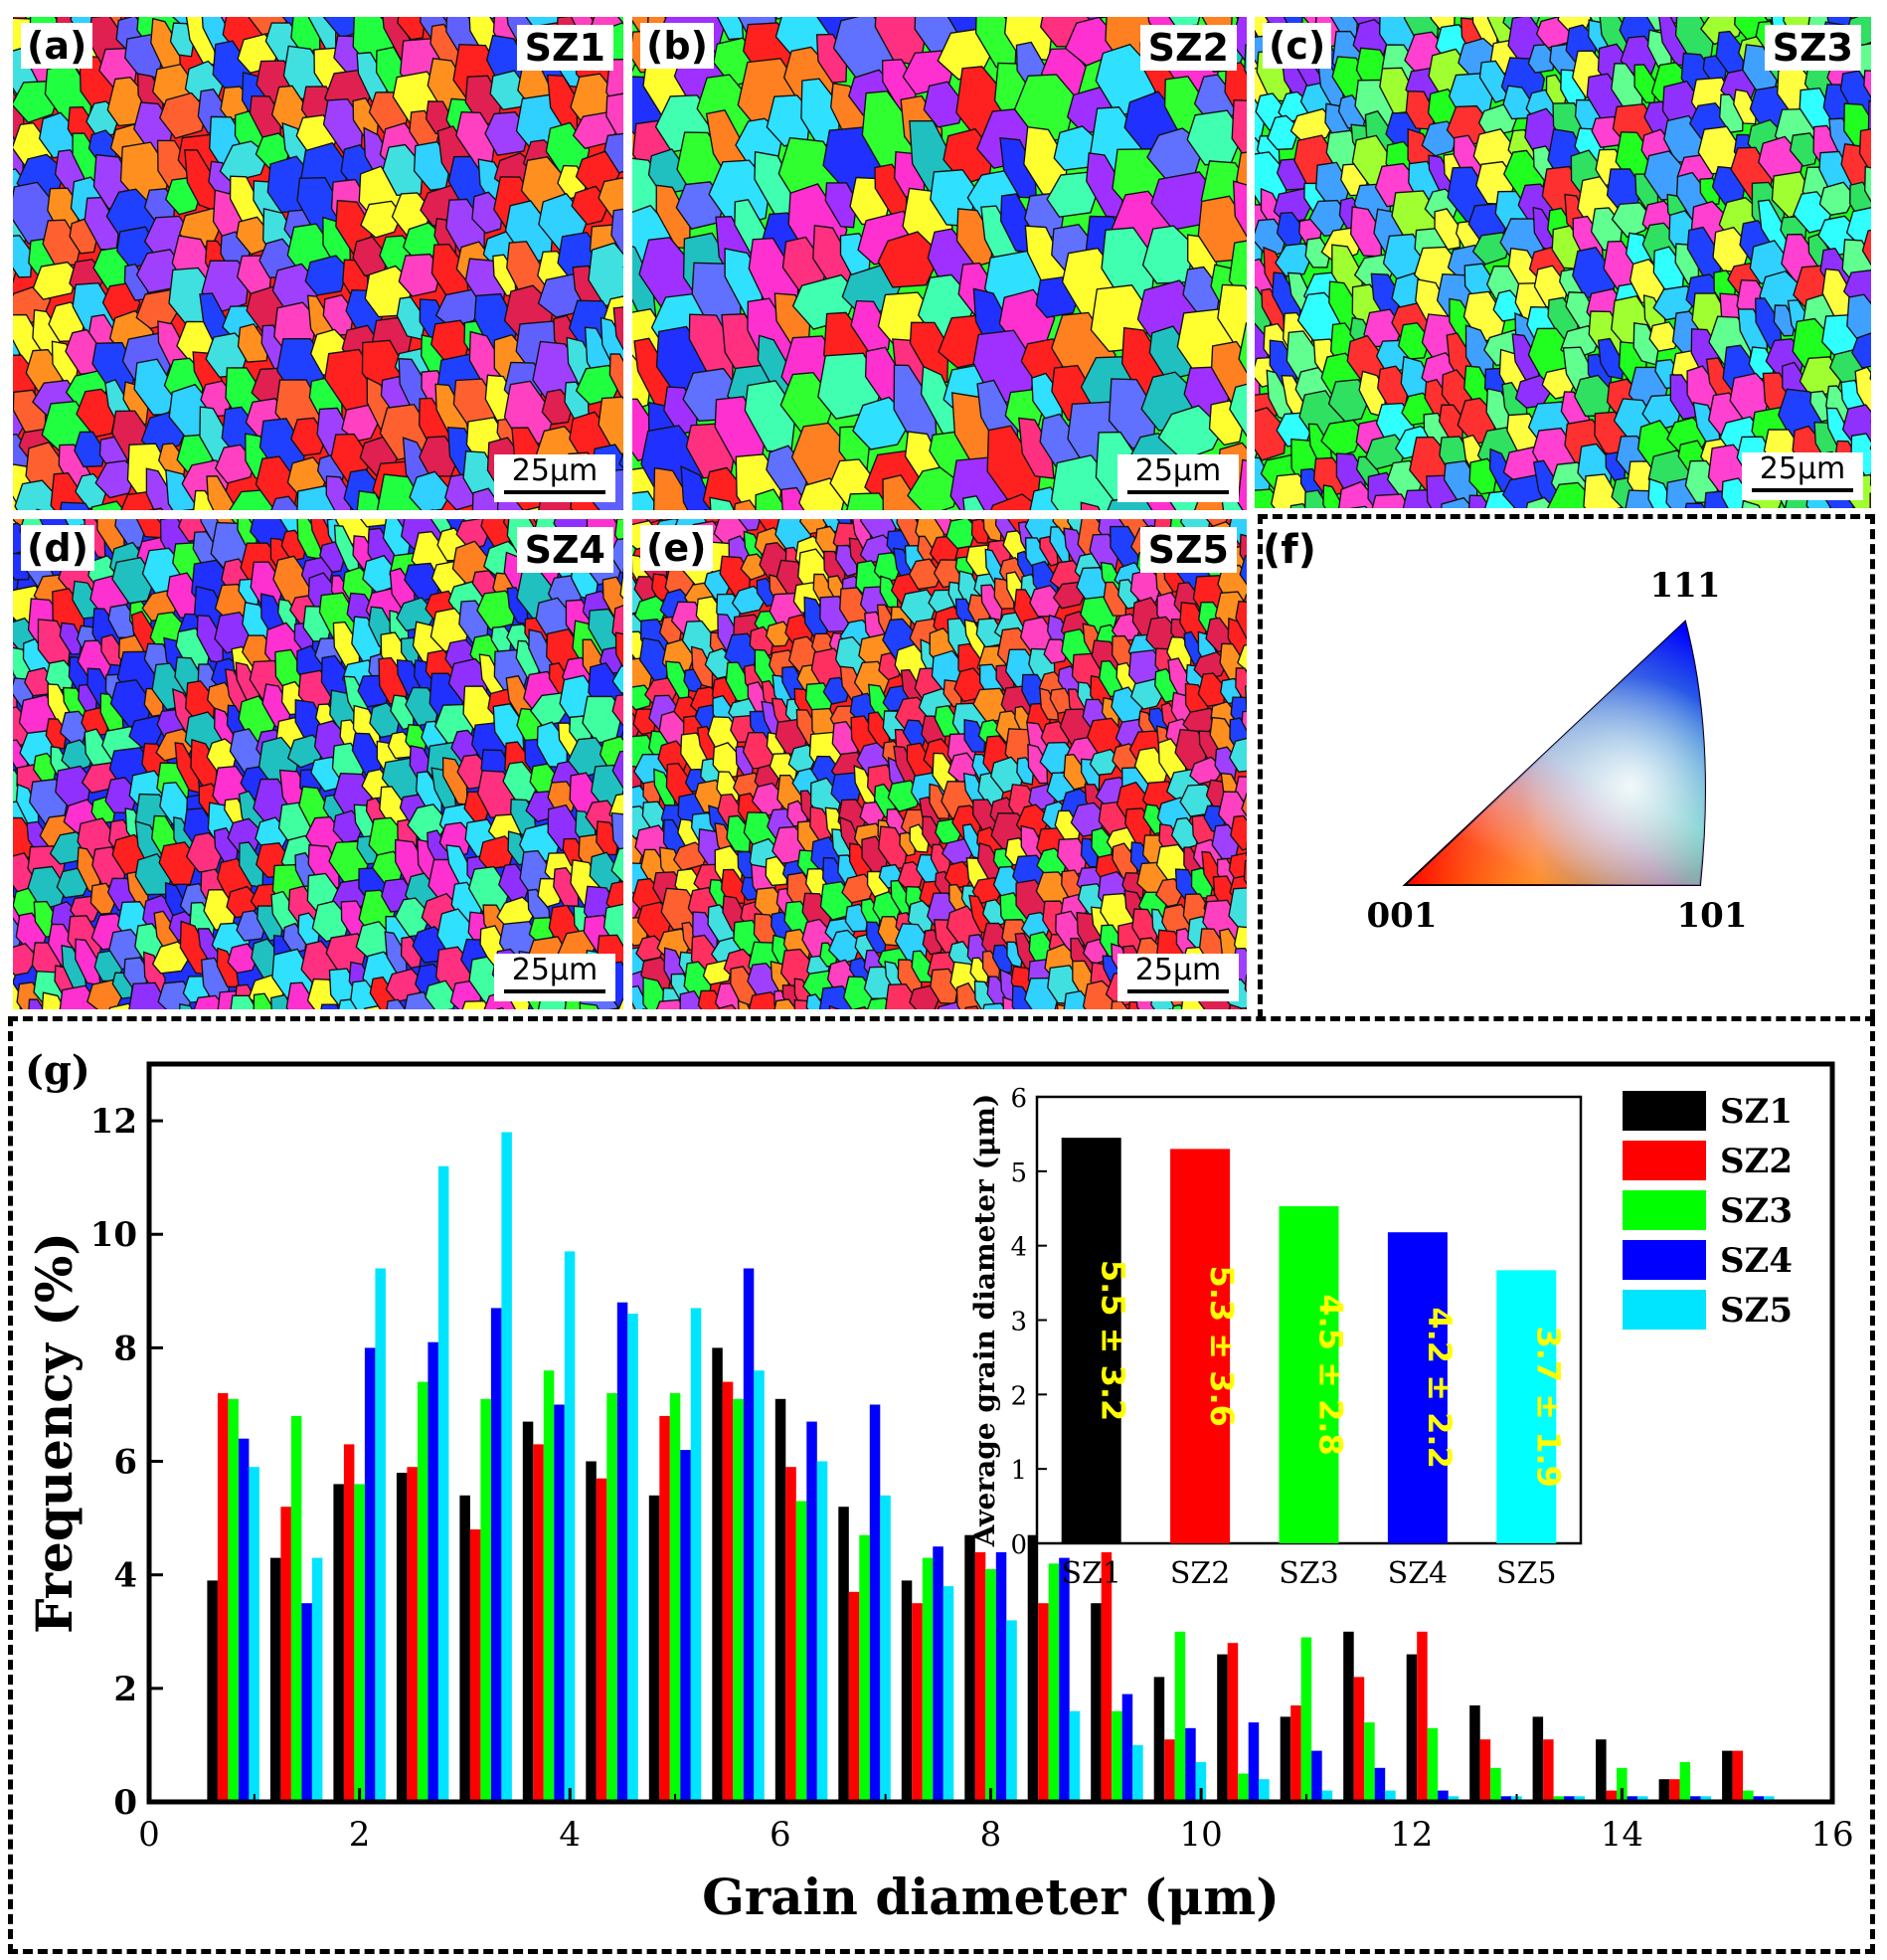 The height and width of the screenshot is (1960, 1887). What do you see at coordinates (564, 48) in the screenshot?
I see `panel-label: SZ1` at bounding box center [564, 48].